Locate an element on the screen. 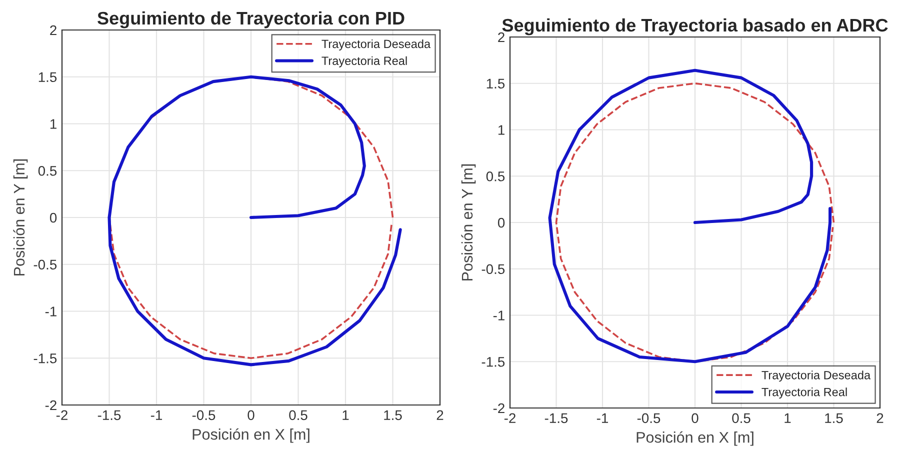 The width and height of the screenshot is (901, 453). chart-title: Seguimiento de Trayectoria con PID is located at coordinates (251, 19).